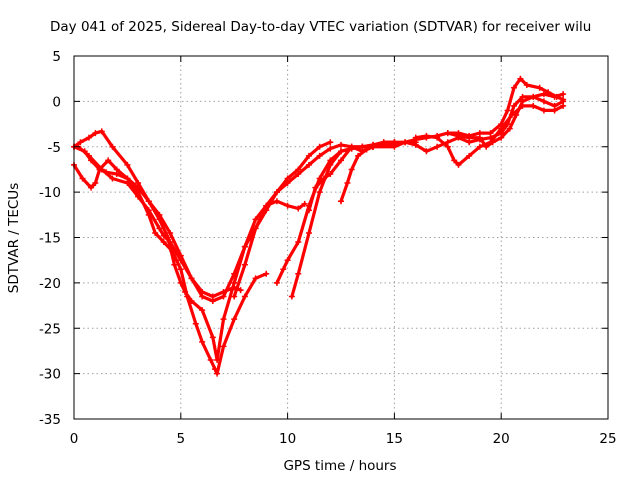 The width and height of the screenshot is (640, 480). Describe the element at coordinates (50, 329) in the screenshot. I see `y-tick-label: -25` at that location.